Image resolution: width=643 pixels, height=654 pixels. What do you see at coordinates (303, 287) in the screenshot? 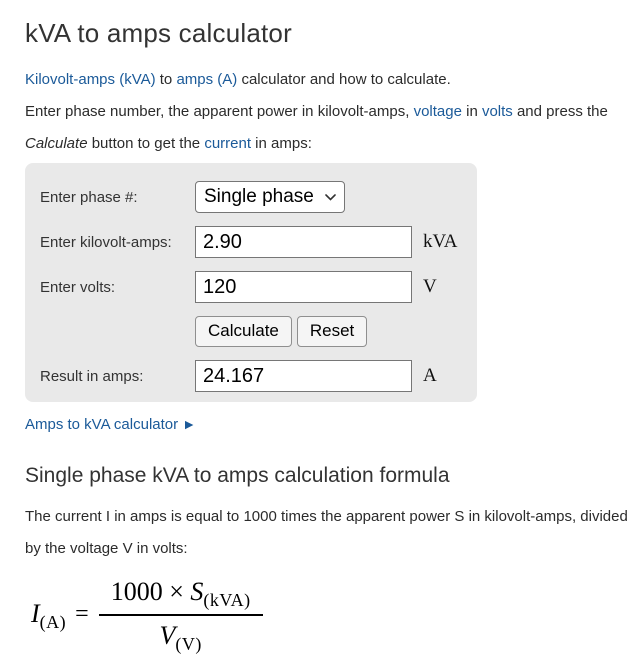
I see `volts-input` at bounding box center [303, 287].